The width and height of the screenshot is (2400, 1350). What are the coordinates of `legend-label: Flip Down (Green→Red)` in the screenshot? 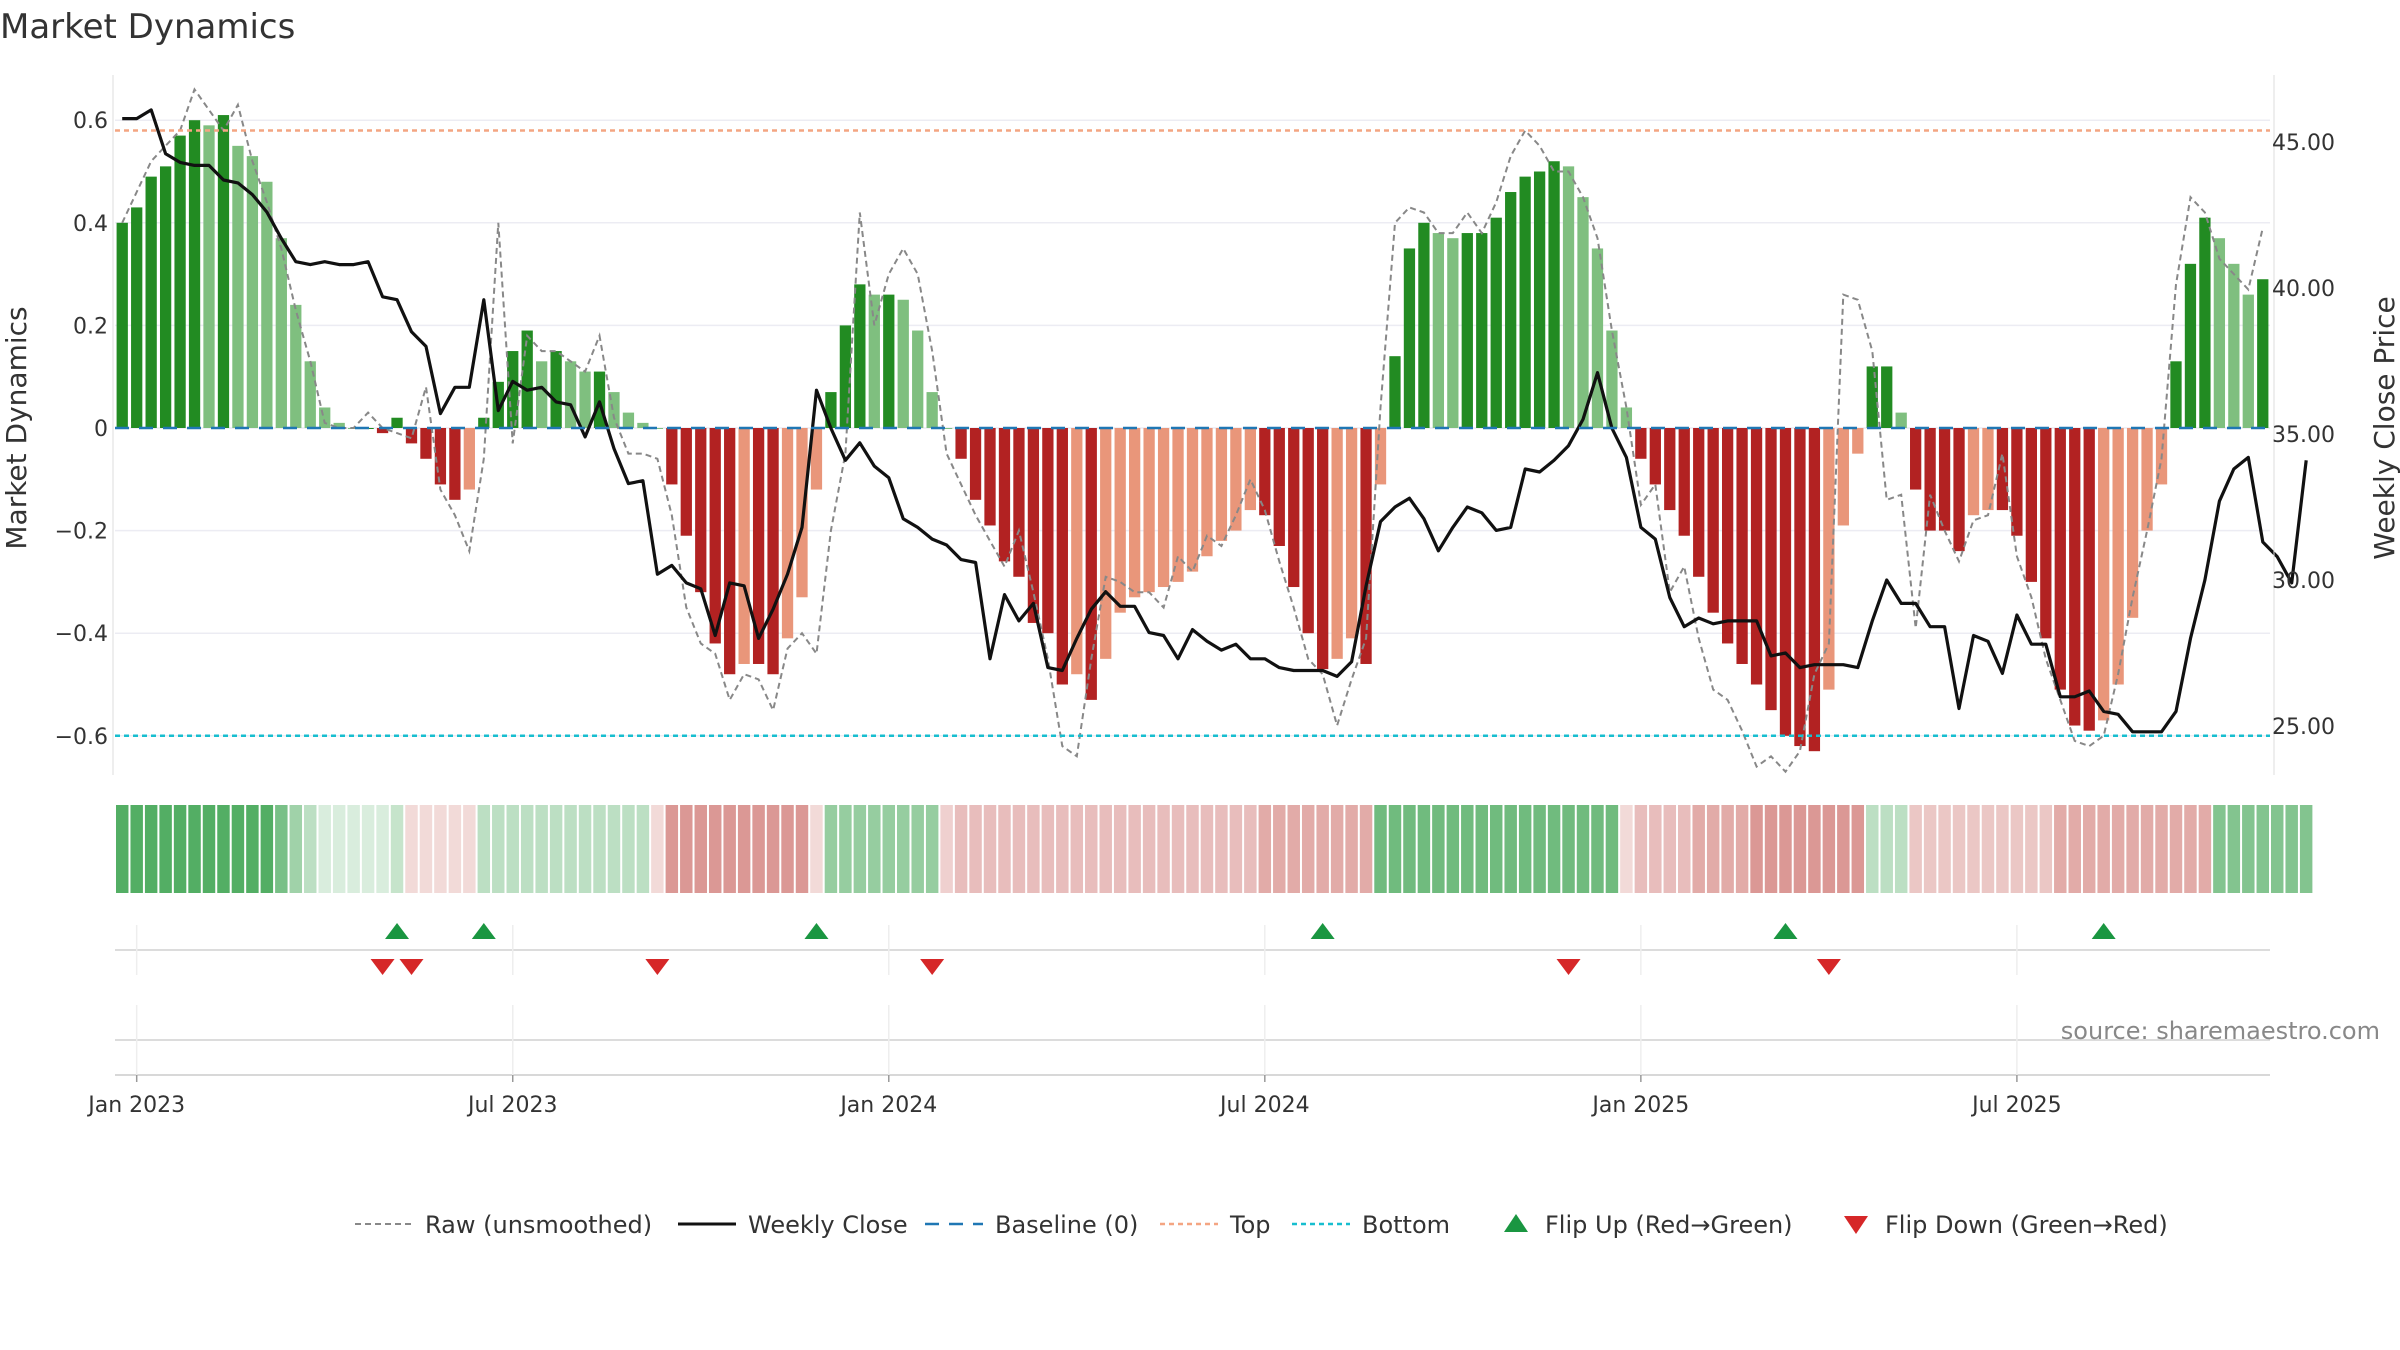 It's located at (2026, 1225).